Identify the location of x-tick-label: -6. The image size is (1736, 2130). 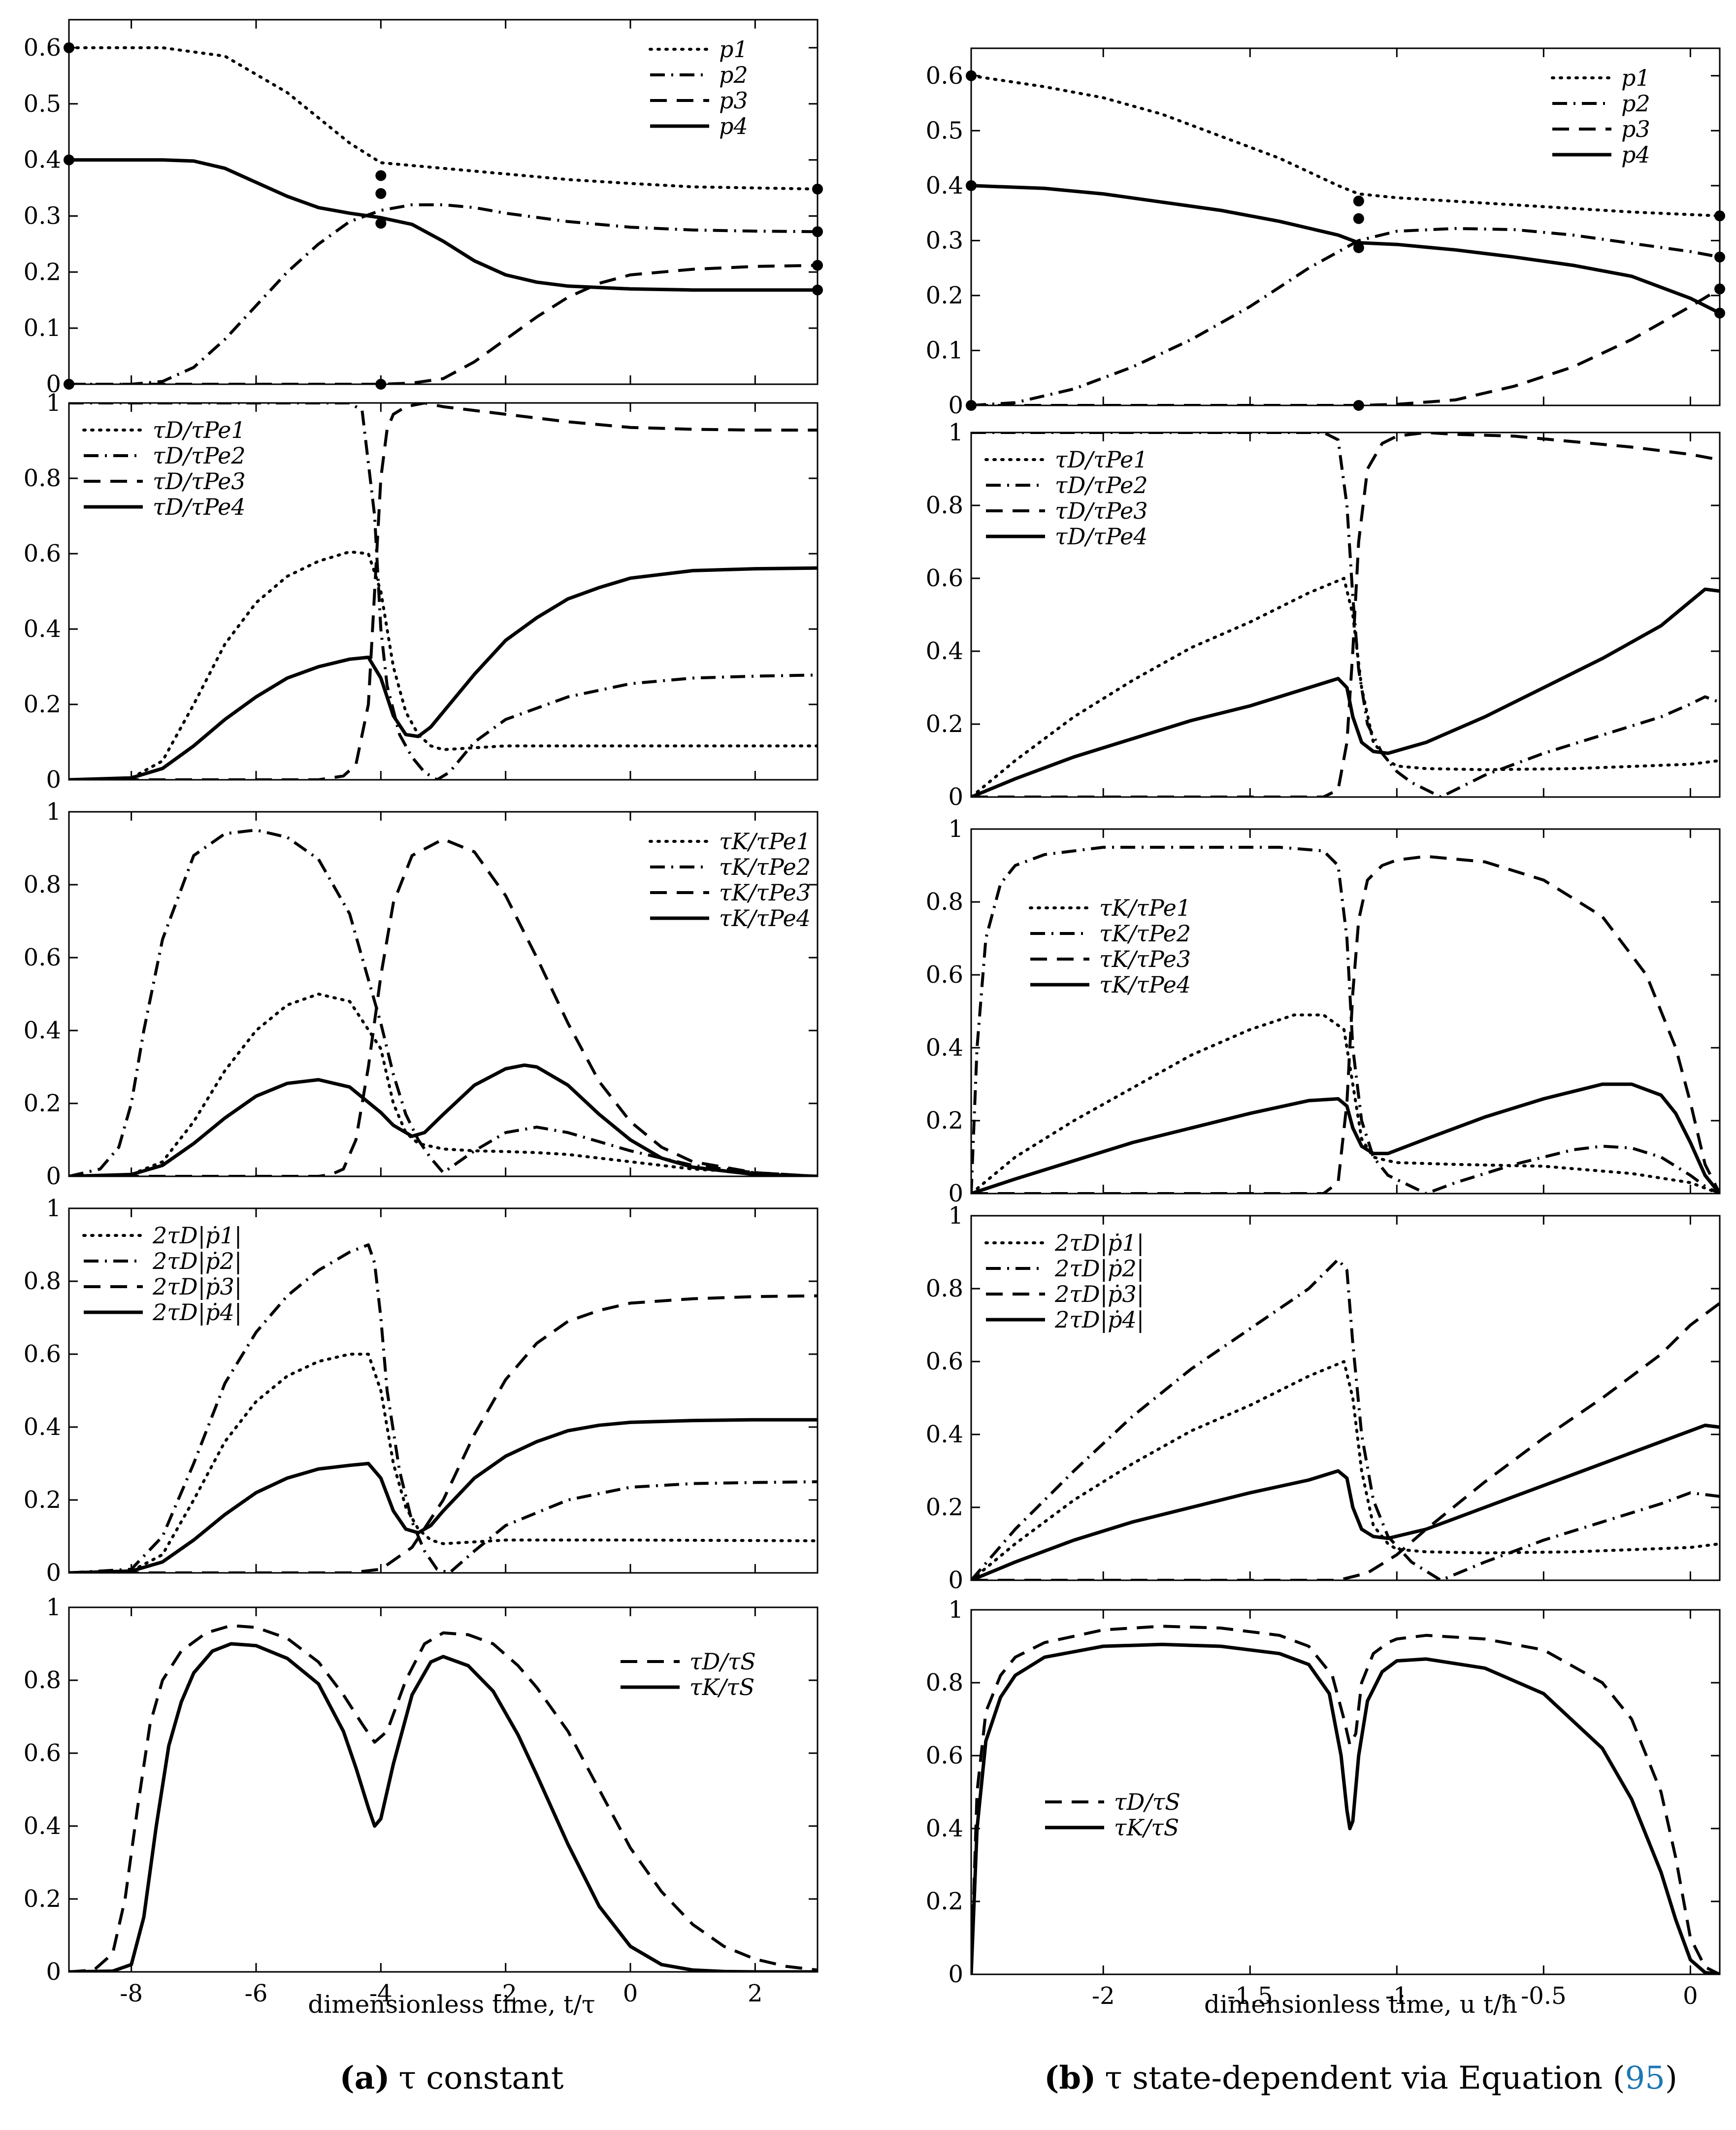
(256, 1993).